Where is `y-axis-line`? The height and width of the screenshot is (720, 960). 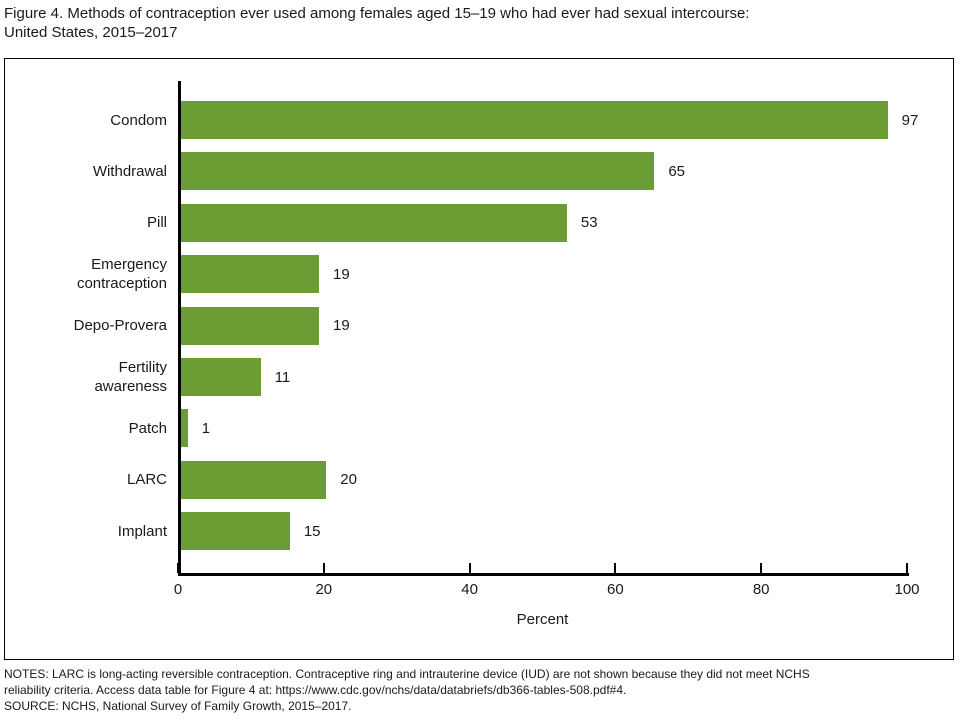 y-axis-line is located at coordinates (179, 328).